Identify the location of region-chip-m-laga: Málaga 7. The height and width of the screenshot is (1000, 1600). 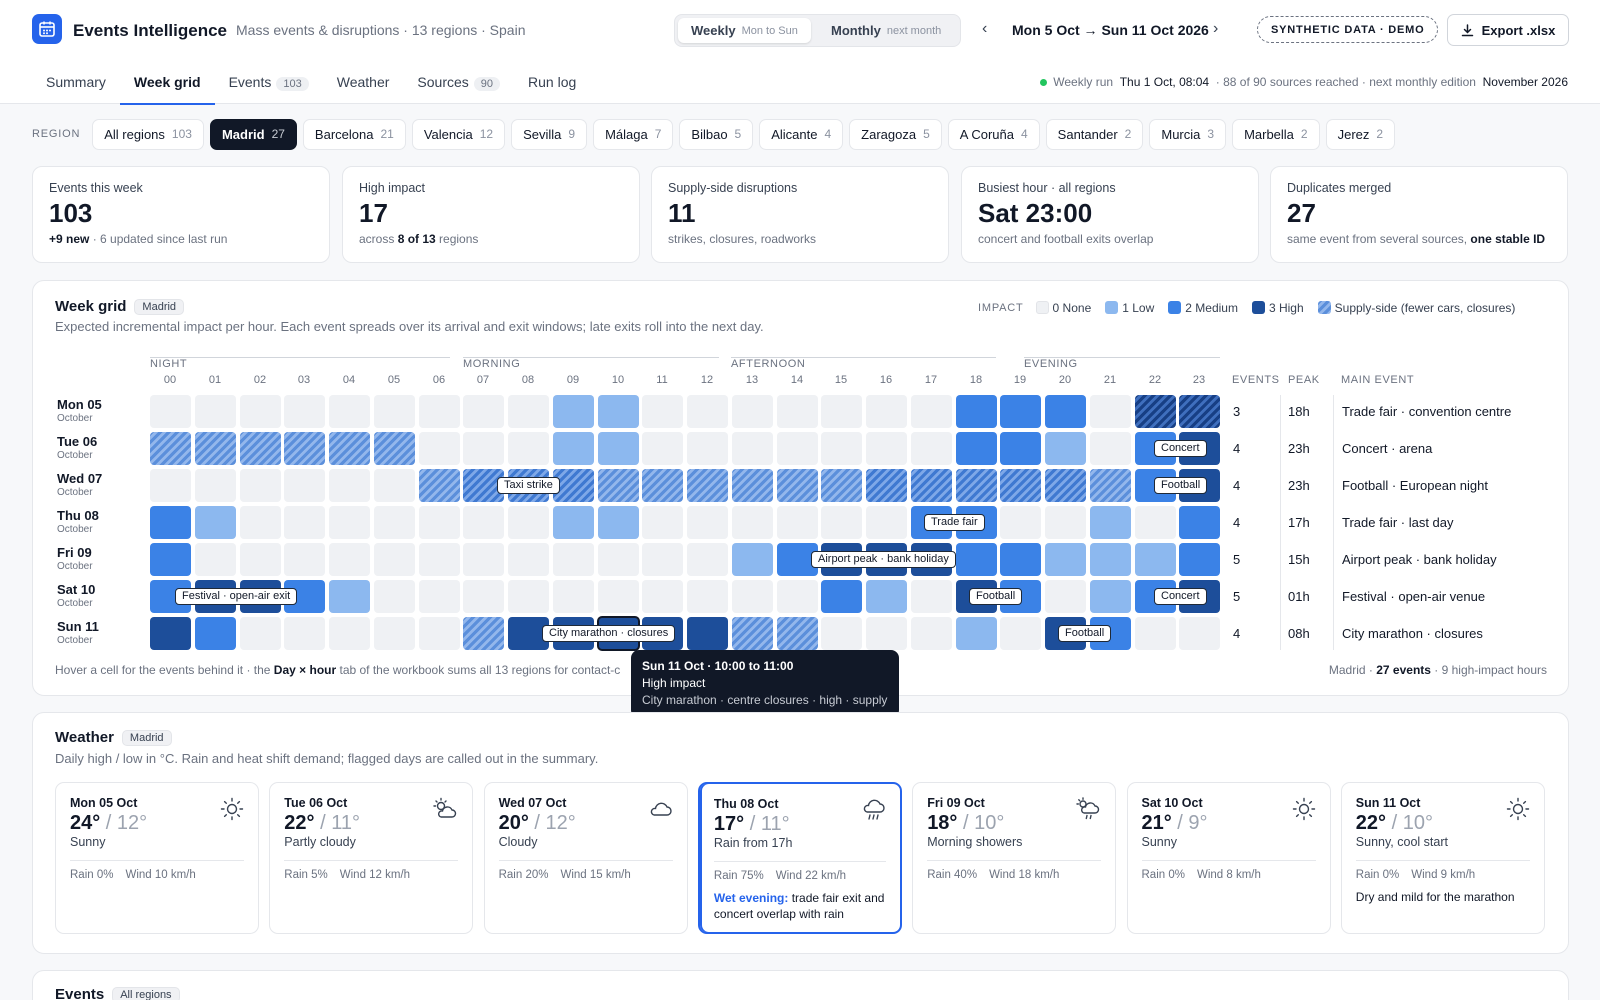
(633, 134).